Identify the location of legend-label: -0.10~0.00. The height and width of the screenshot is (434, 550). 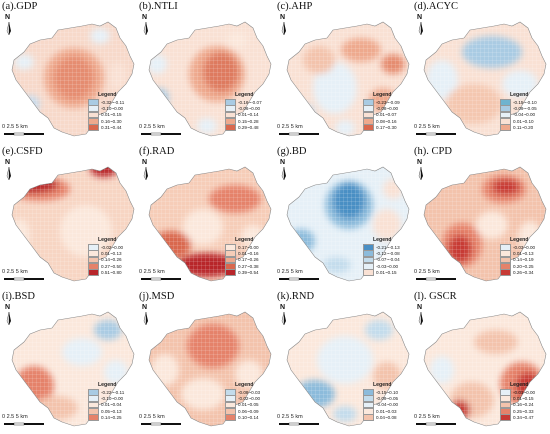
(112, 109).